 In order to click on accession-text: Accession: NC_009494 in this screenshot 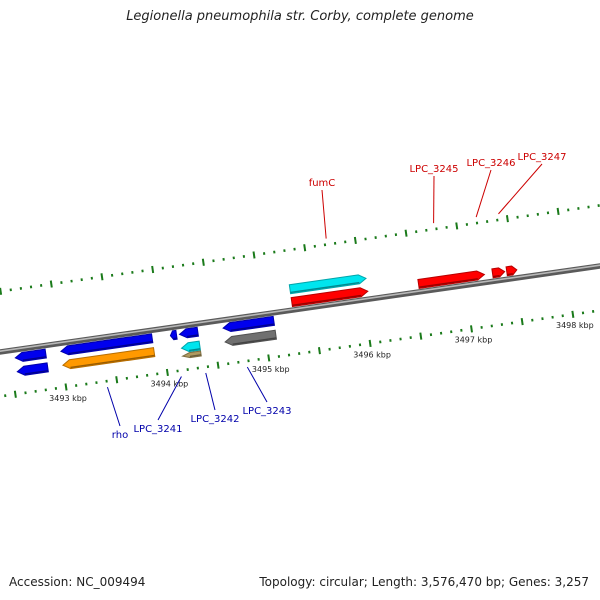, I will do `click(77, 582)`.